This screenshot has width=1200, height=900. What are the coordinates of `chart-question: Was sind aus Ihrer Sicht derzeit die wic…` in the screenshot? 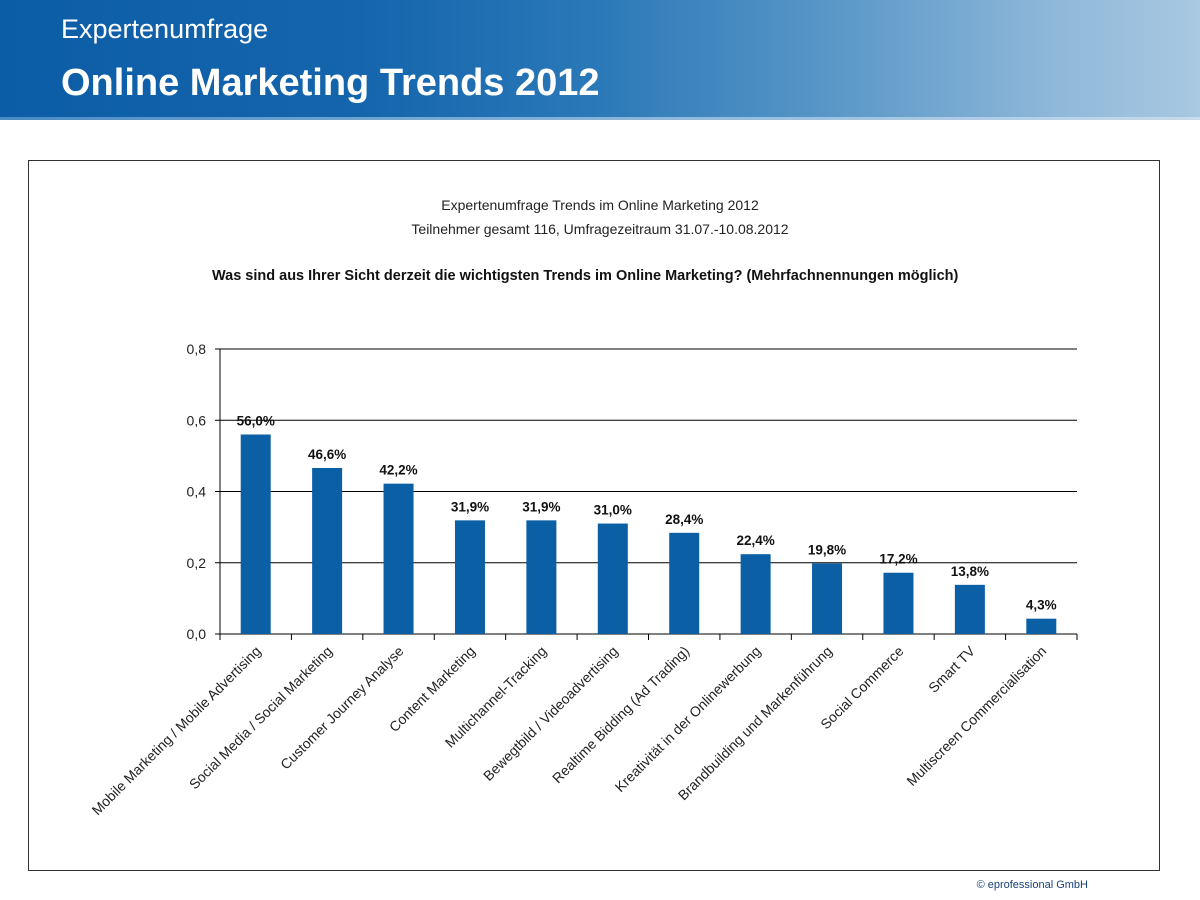 It's located at (585, 276).